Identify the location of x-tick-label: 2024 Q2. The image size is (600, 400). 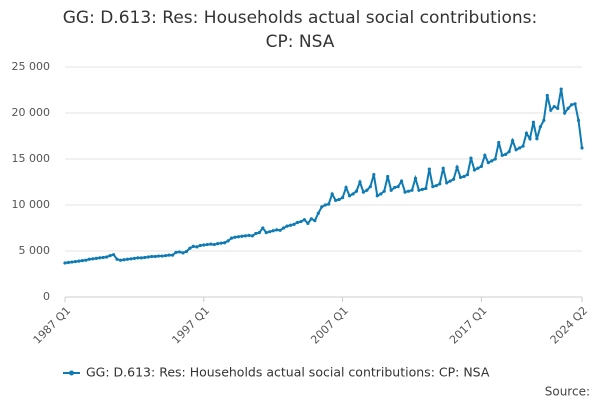
(569, 325).